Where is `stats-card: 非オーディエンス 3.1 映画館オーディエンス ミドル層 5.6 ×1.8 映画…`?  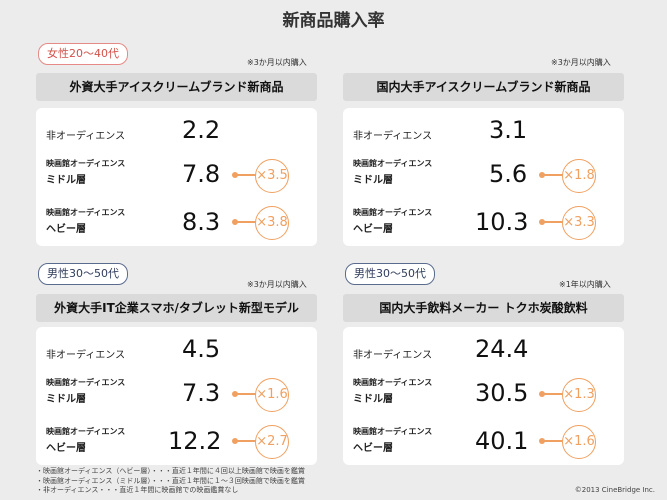 stats-card: 非オーディエンス 3.1 映画館オーディエンス ミドル層 5.6 ×1.8 映画… is located at coordinates (483, 177).